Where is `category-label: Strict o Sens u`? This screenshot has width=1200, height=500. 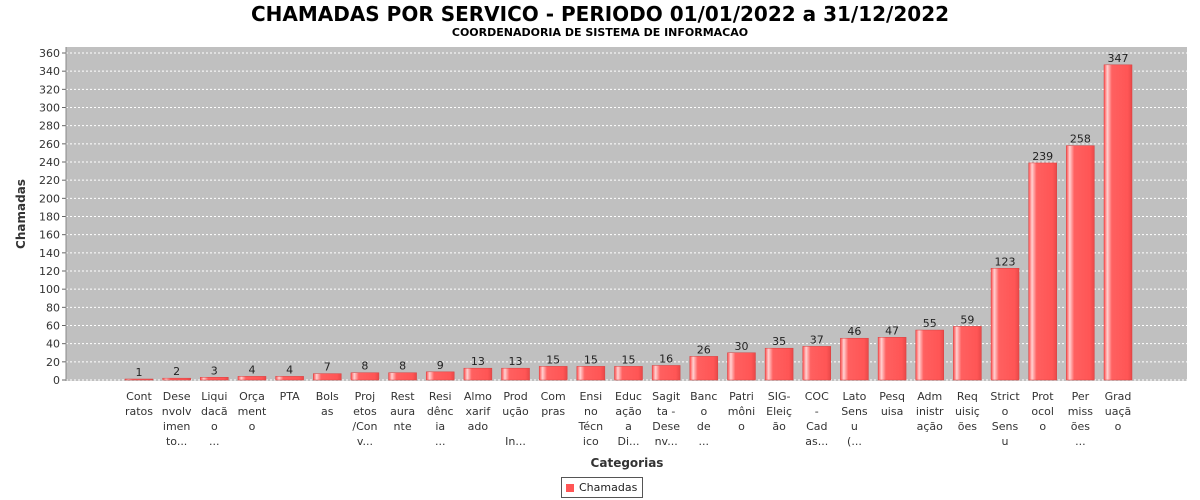
category-label: Strict o Sens u is located at coordinates (1005, 419).